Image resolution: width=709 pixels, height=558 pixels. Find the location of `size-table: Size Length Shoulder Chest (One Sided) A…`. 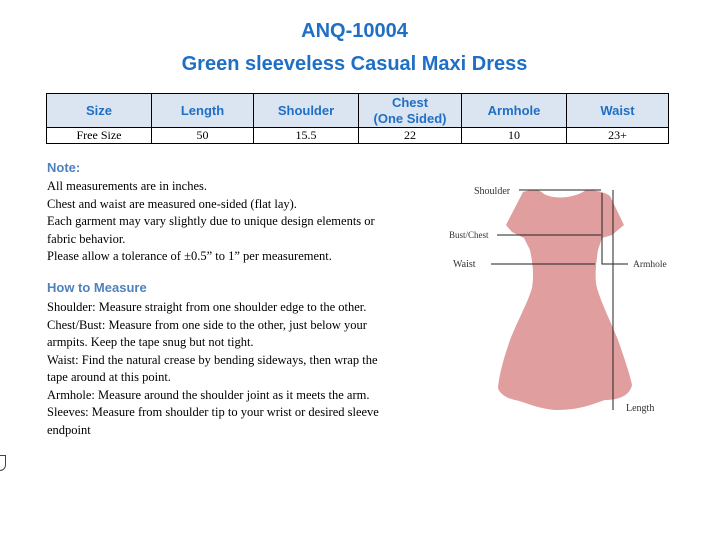

size-table: Size Length Shoulder Chest (One Sided) A… is located at coordinates (357, 118).